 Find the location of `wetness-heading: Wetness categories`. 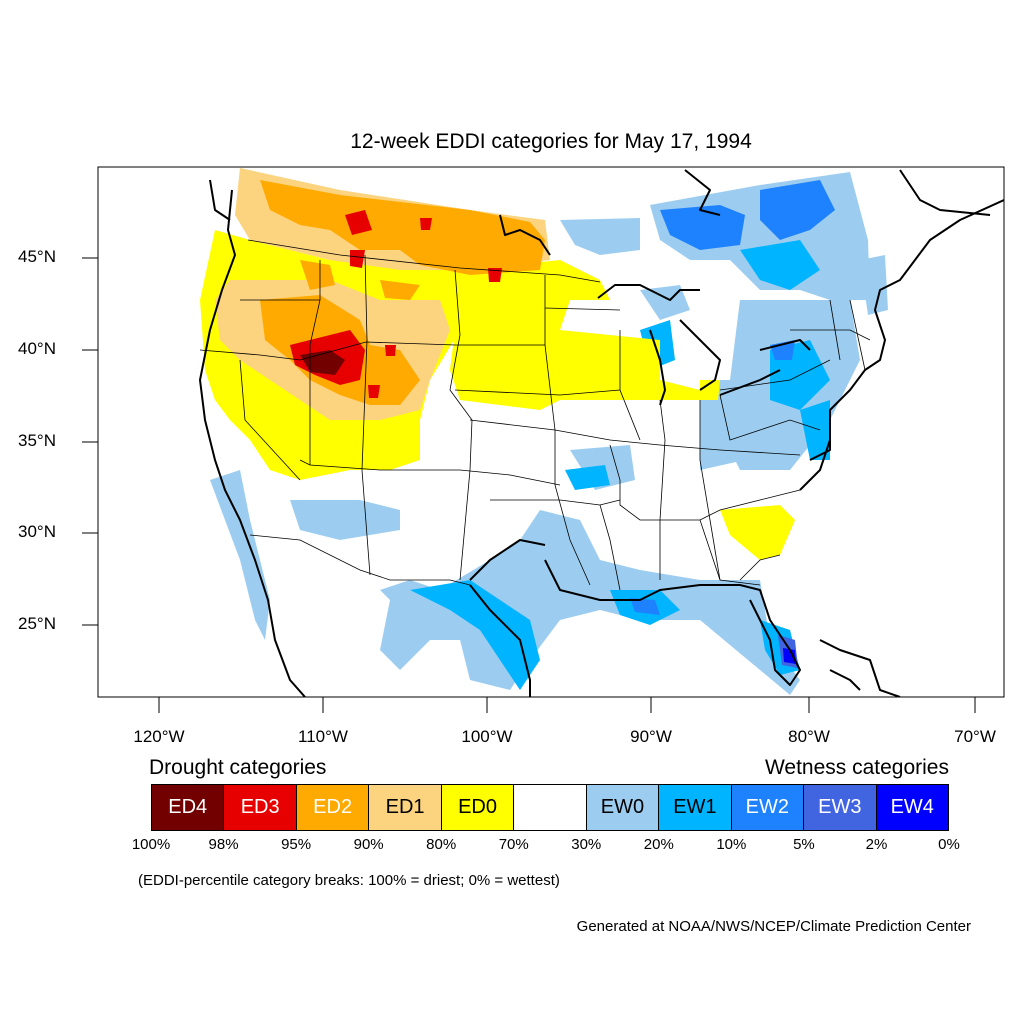

wetness-heading: Wetness categories is located at coordinates (856, 767).